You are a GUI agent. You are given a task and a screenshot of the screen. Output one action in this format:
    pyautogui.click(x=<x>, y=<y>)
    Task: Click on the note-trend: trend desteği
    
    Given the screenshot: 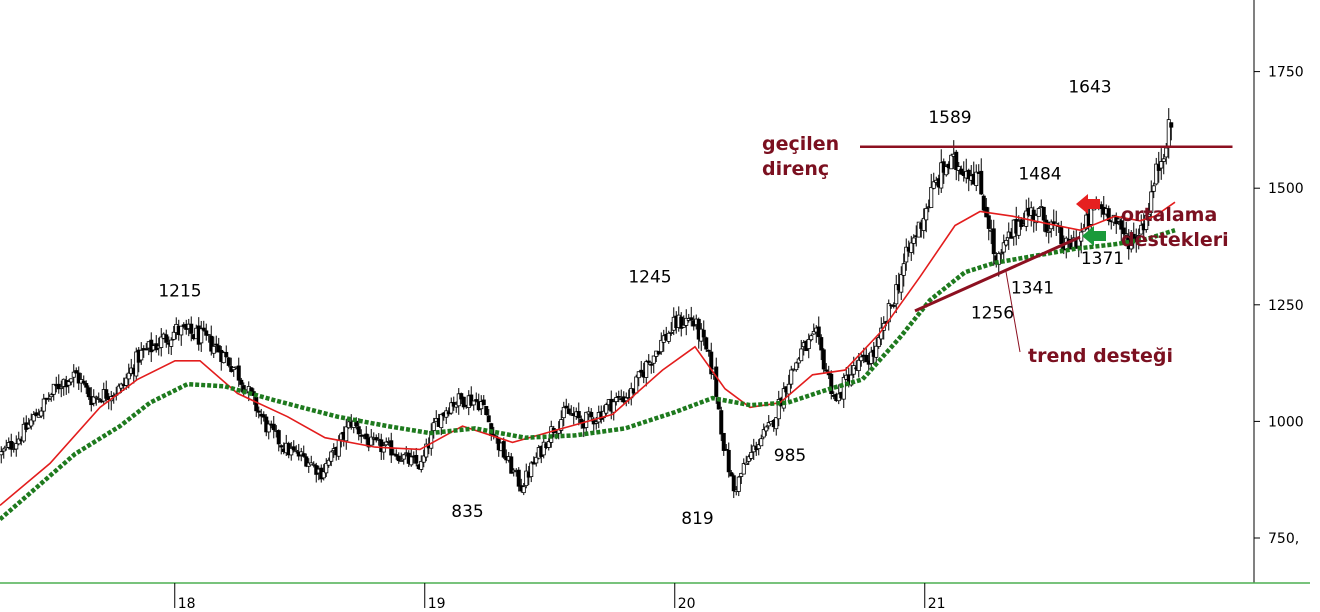 What is the action you would take?
    pyautogui.click(x=1100, y=356)
    